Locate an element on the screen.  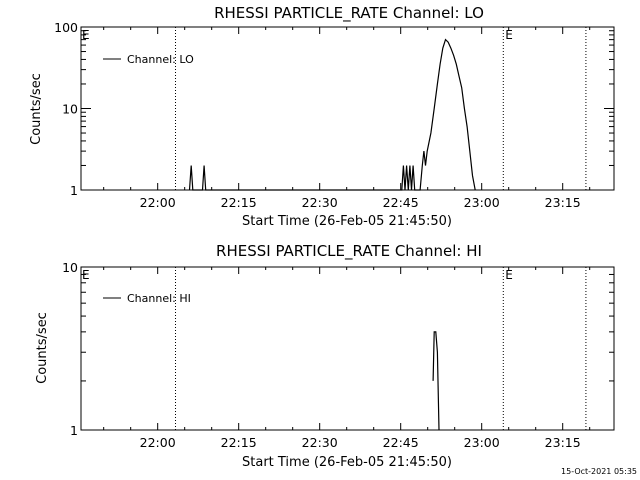
x-tick-label-hi: 22:00 is located at coordinates (158, 442).